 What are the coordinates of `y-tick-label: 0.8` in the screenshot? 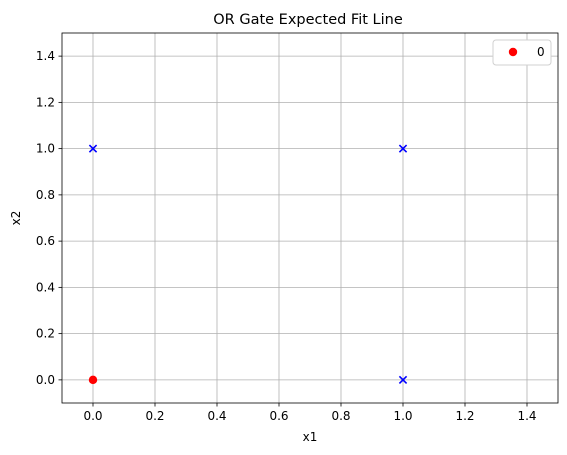 It's located at (45, 195).